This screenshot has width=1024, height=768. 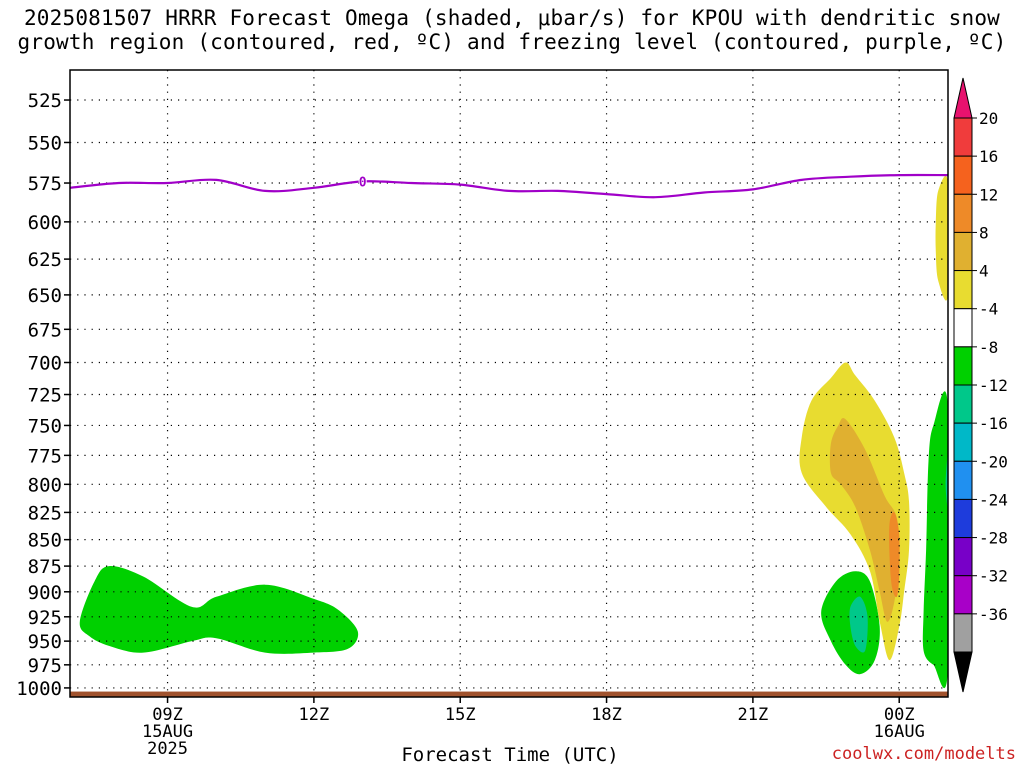 I want to click on colorbar-label: -16, so click(x=993, y=423).